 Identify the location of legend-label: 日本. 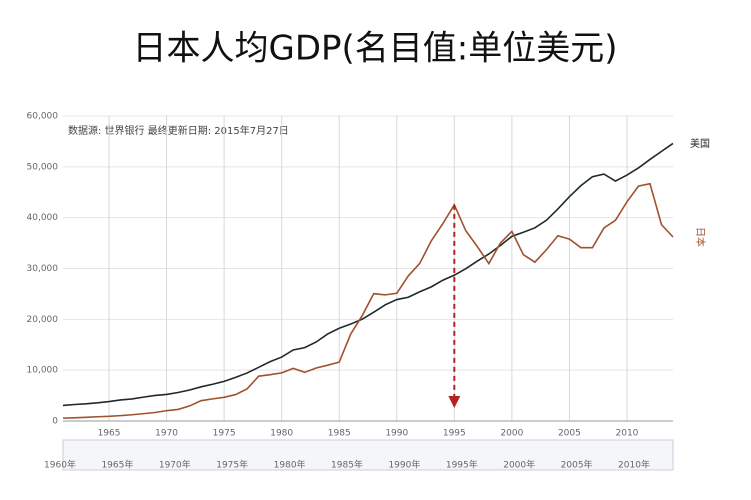
(700, 237).